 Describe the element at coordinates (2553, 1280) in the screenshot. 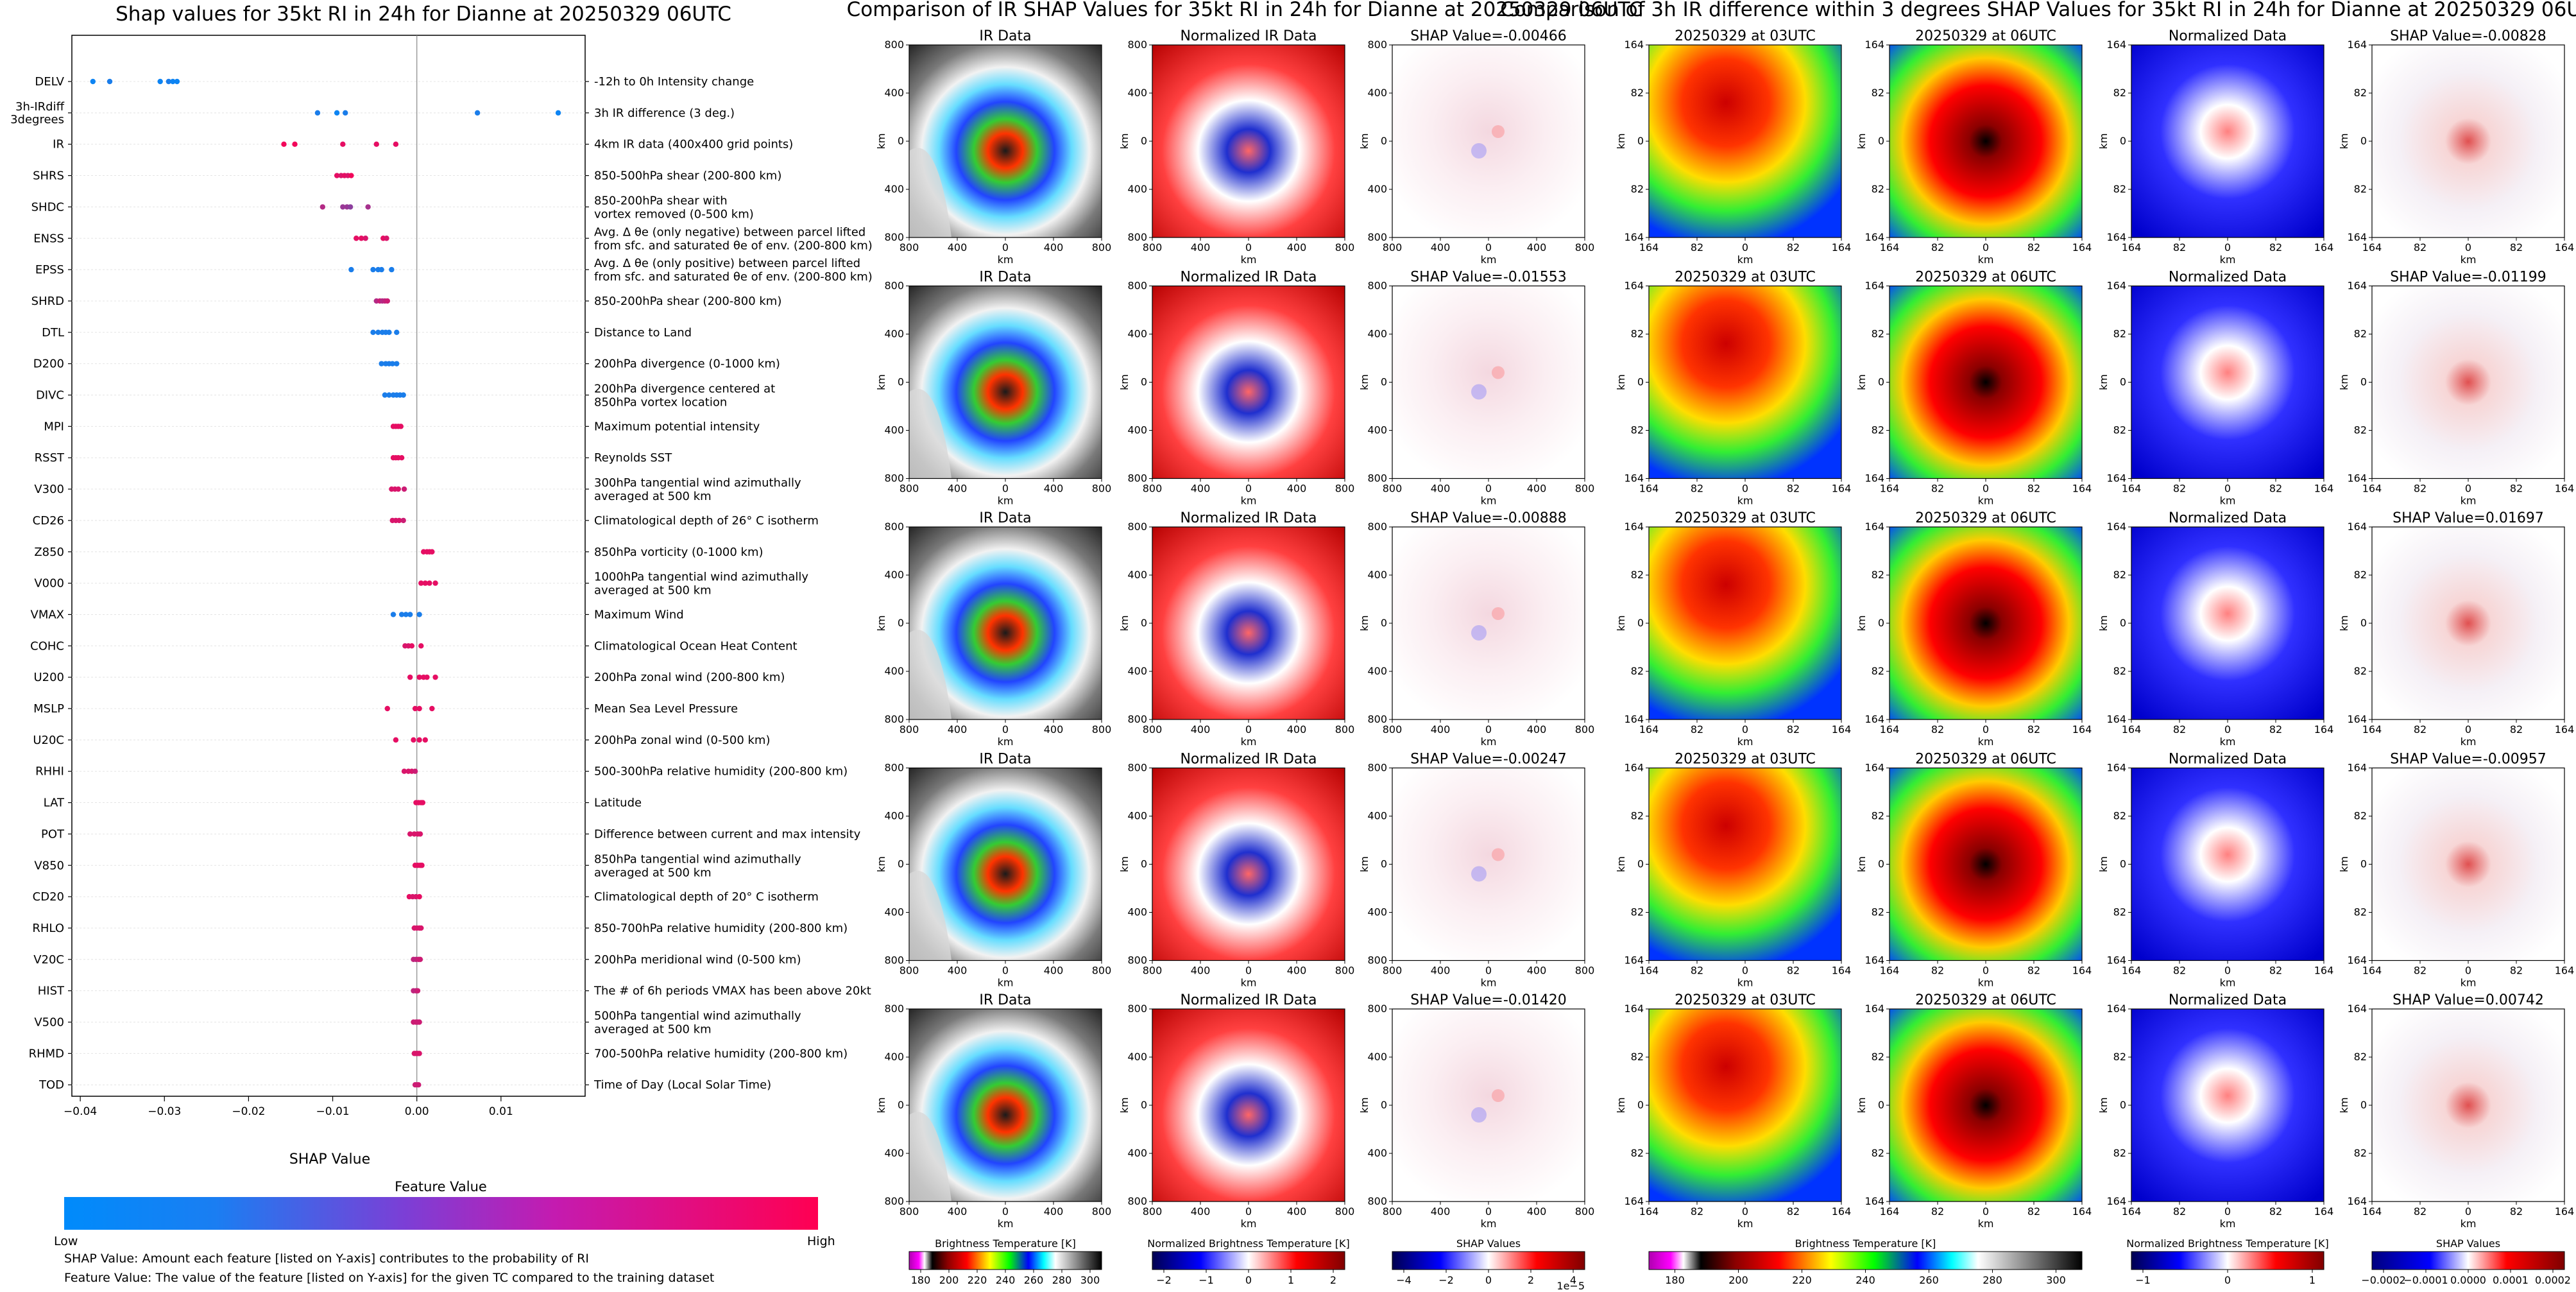

I see `colorbar-tick-label: 0.0002` at that location.